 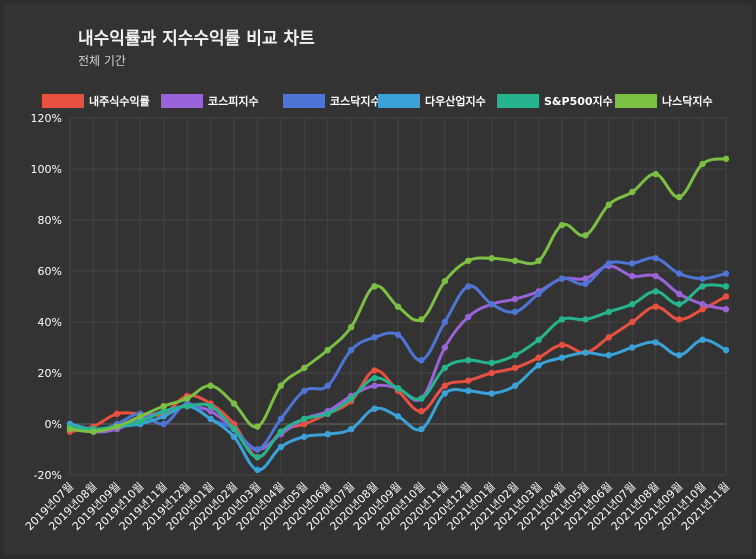 What do you see at coordinates (46, 169) in the screenshot?
I see `y-tick-label: 100%` at bounding box center [46, 169].